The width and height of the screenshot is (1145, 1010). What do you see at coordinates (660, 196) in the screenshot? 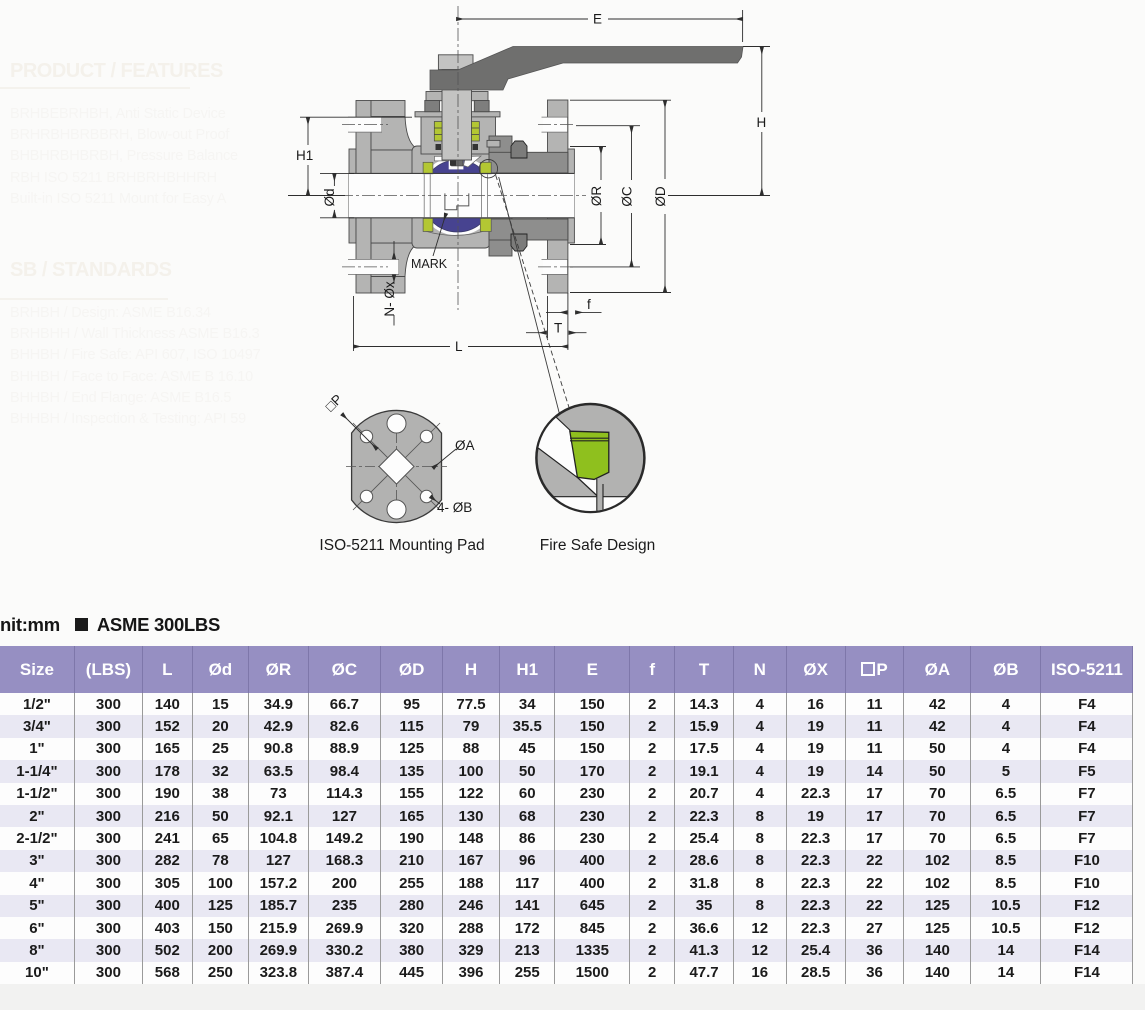
I see `svg-text: ØD` at bounding box center [660, 196].